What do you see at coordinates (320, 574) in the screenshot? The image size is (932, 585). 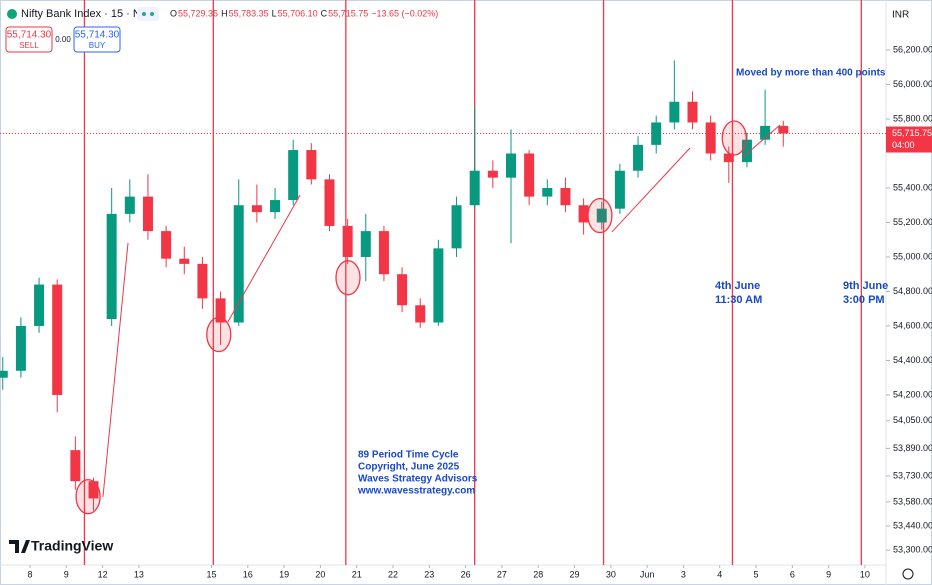 I see `x-tick-label: 20` at bounding box center [320, 574].